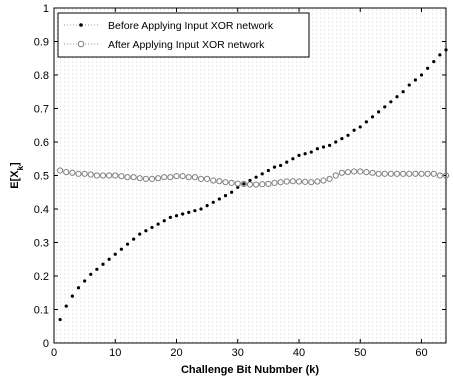 This screenshot has width=453, height=377. Describe the element at coordinates (81, 44) in the screenshot. I see `legend-marker` at that location.